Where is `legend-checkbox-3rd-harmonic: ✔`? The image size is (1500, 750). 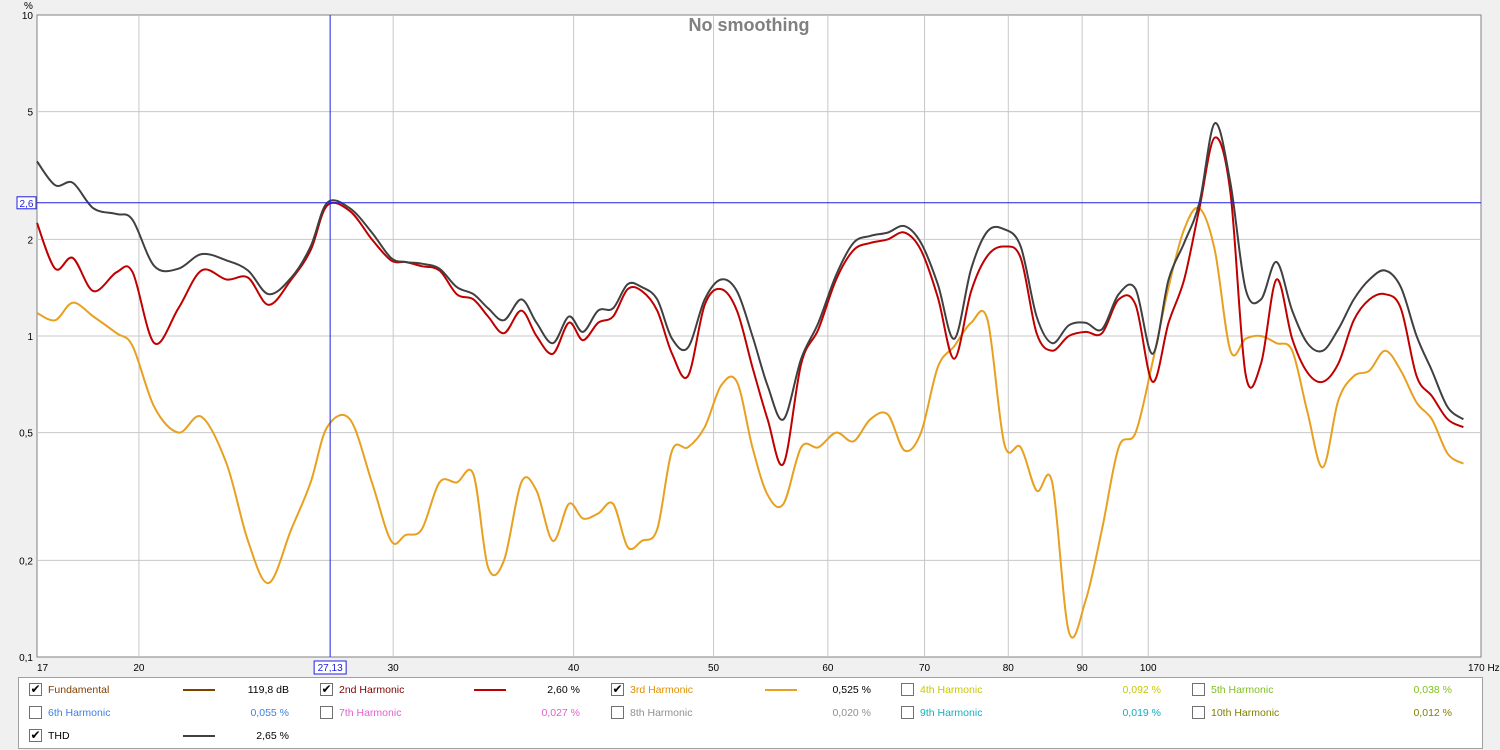
legend-checkbox-3rd-harmonic: ✔ is located at coordinates (617, 689).